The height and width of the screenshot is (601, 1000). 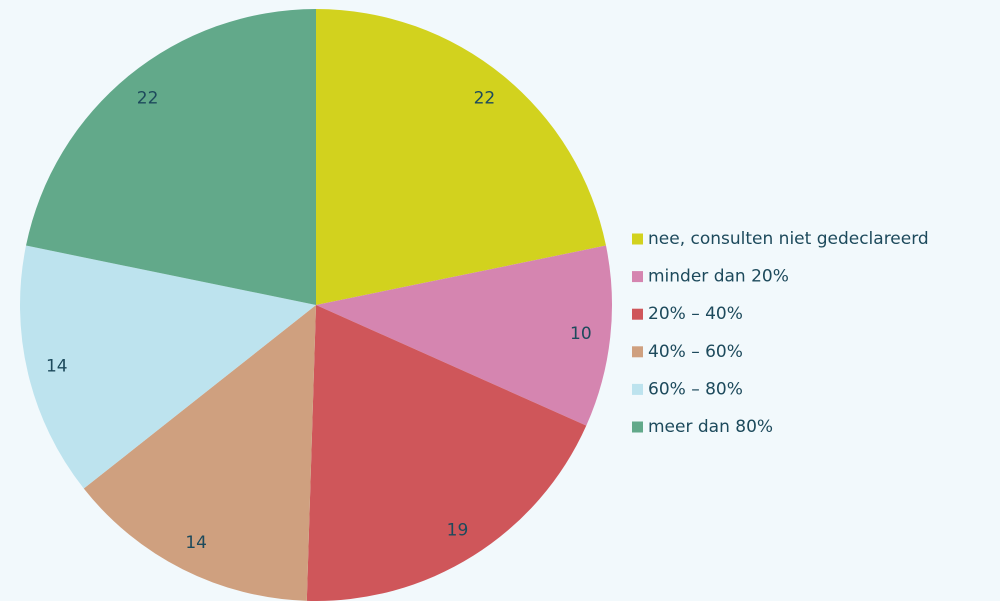 What do you see at coordinates (695, 352) in the screenshot?
I see `legend-label: 40% – 60%` at bounding box center [695, 352].